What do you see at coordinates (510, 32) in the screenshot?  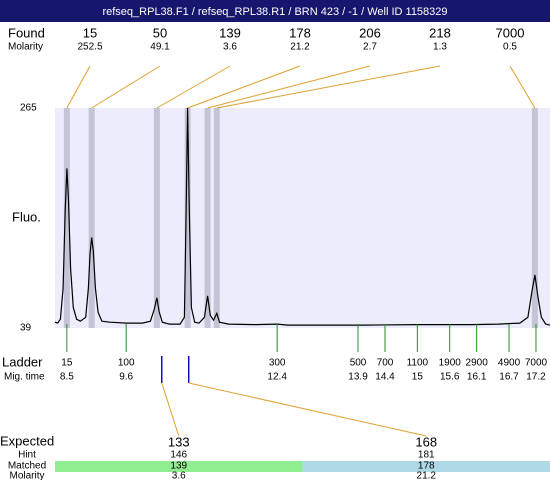 I see `found-size: 7000` at bounding box center [510, 32].